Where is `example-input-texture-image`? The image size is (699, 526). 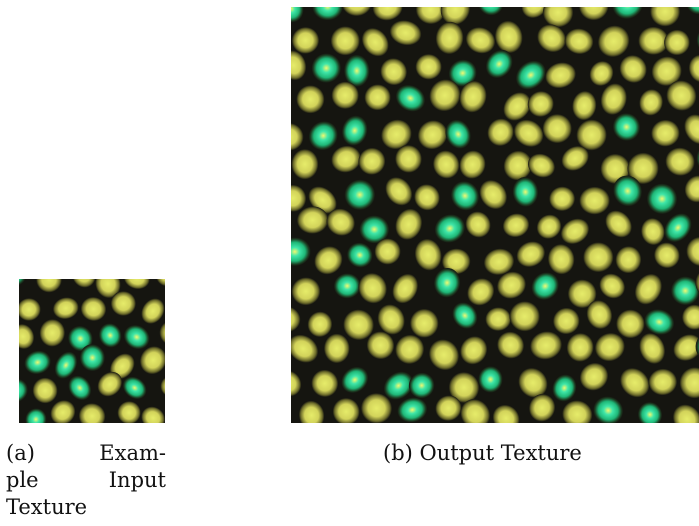 example-input-texture-image is located at coordinates (92, 351).